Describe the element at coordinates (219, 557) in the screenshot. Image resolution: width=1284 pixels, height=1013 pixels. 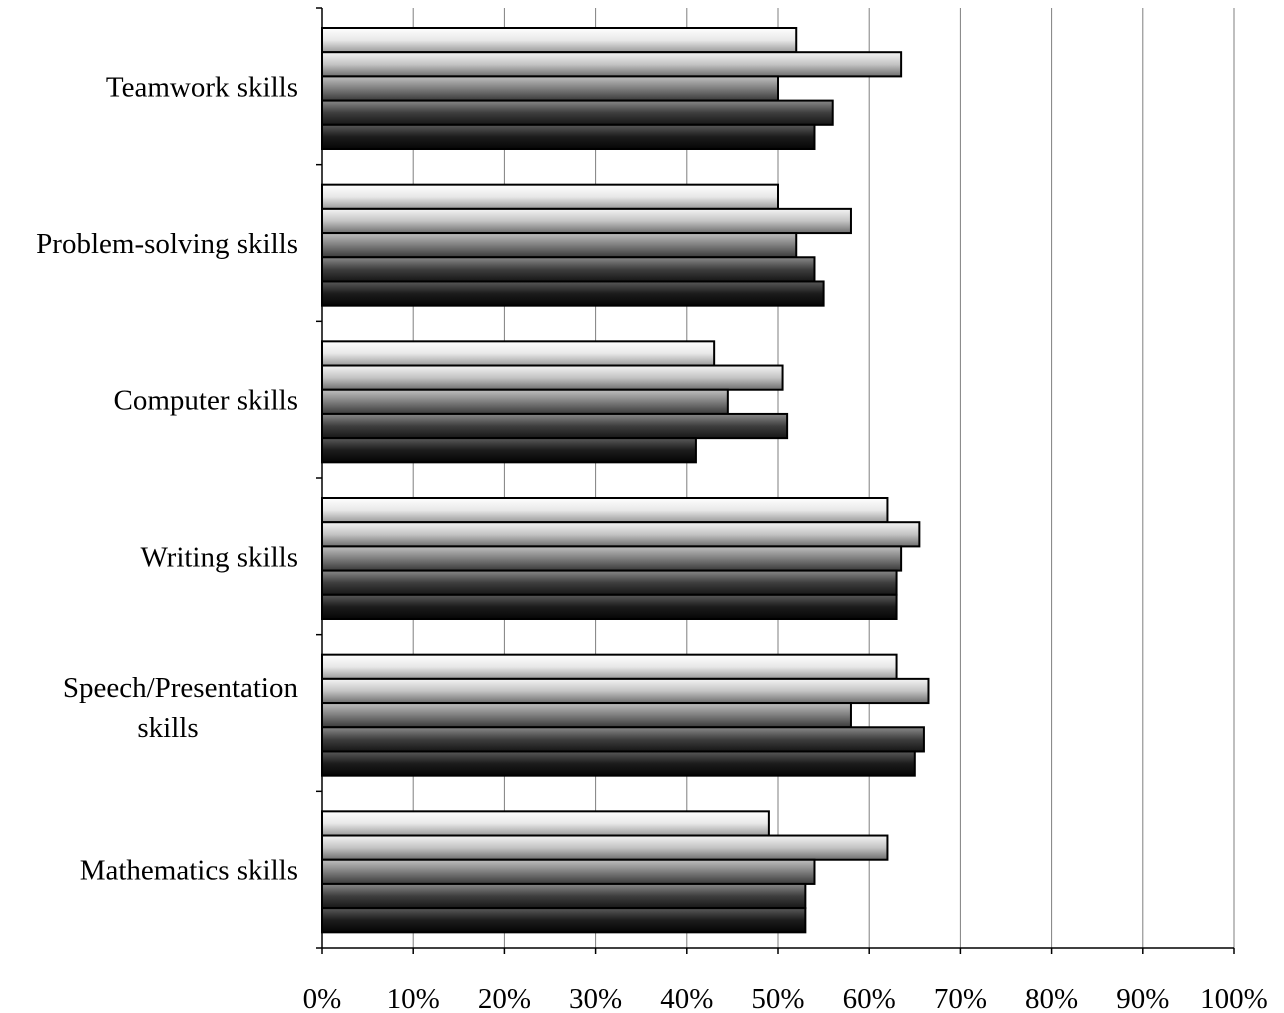
I see `category-label: Writing skills` at that location.